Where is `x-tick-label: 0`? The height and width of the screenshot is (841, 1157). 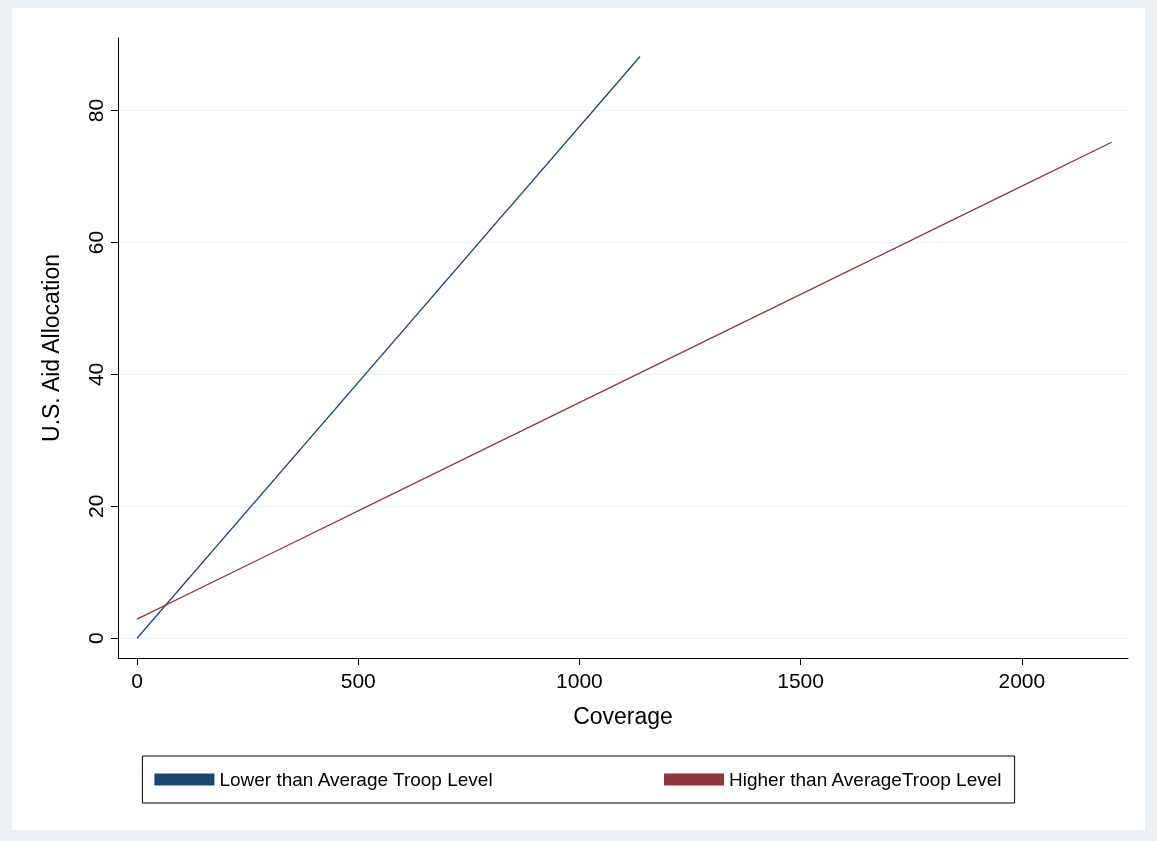
x-tick-label: 0 is located at coordinates (137, 680).